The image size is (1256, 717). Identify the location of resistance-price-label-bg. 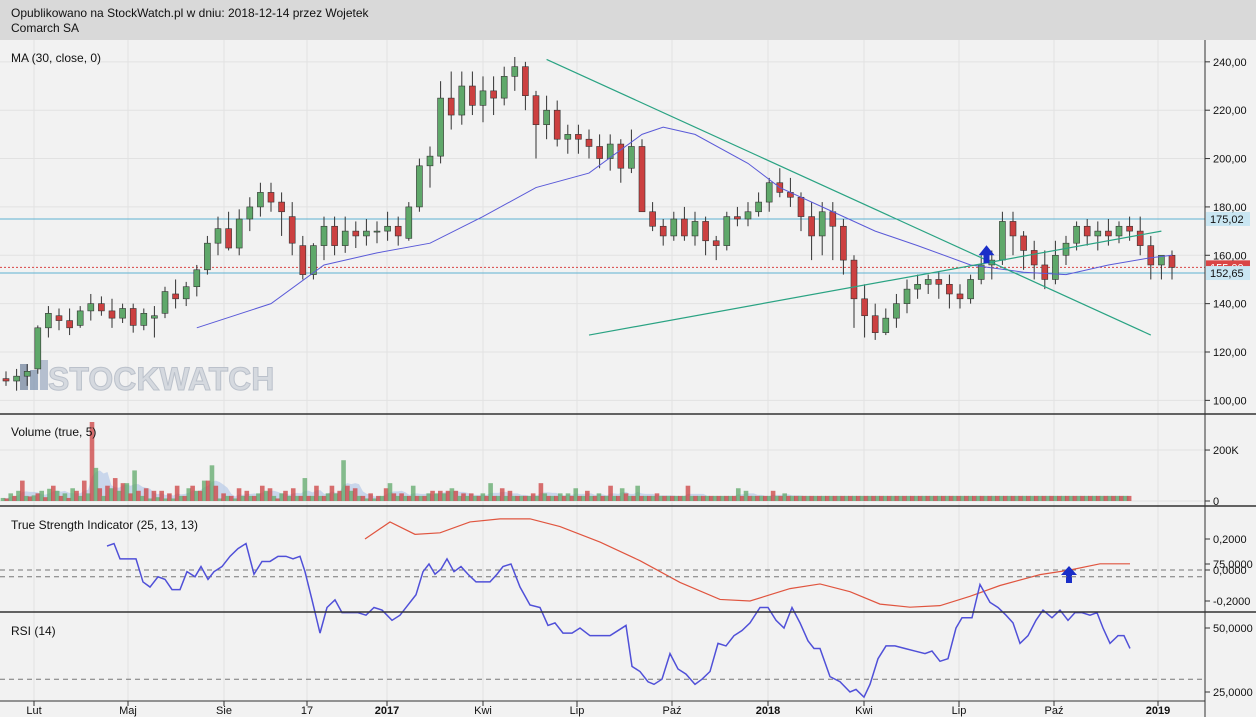
(1228, 218).